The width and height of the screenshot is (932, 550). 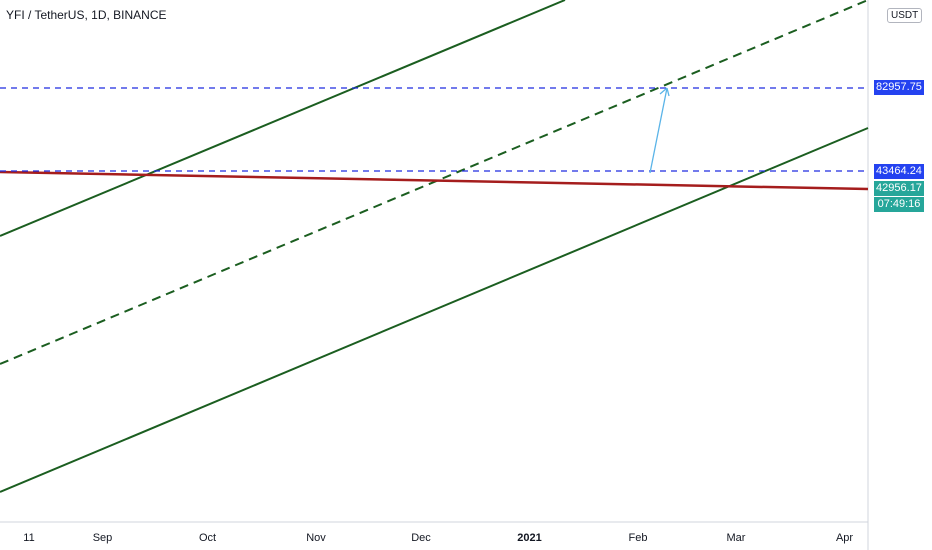 What do you see at coordinates (86, 15) in the screenshot?
I see `chart-title: YFI / TetherUS, 1D, BINANCE` at bounding box center [86, 15].